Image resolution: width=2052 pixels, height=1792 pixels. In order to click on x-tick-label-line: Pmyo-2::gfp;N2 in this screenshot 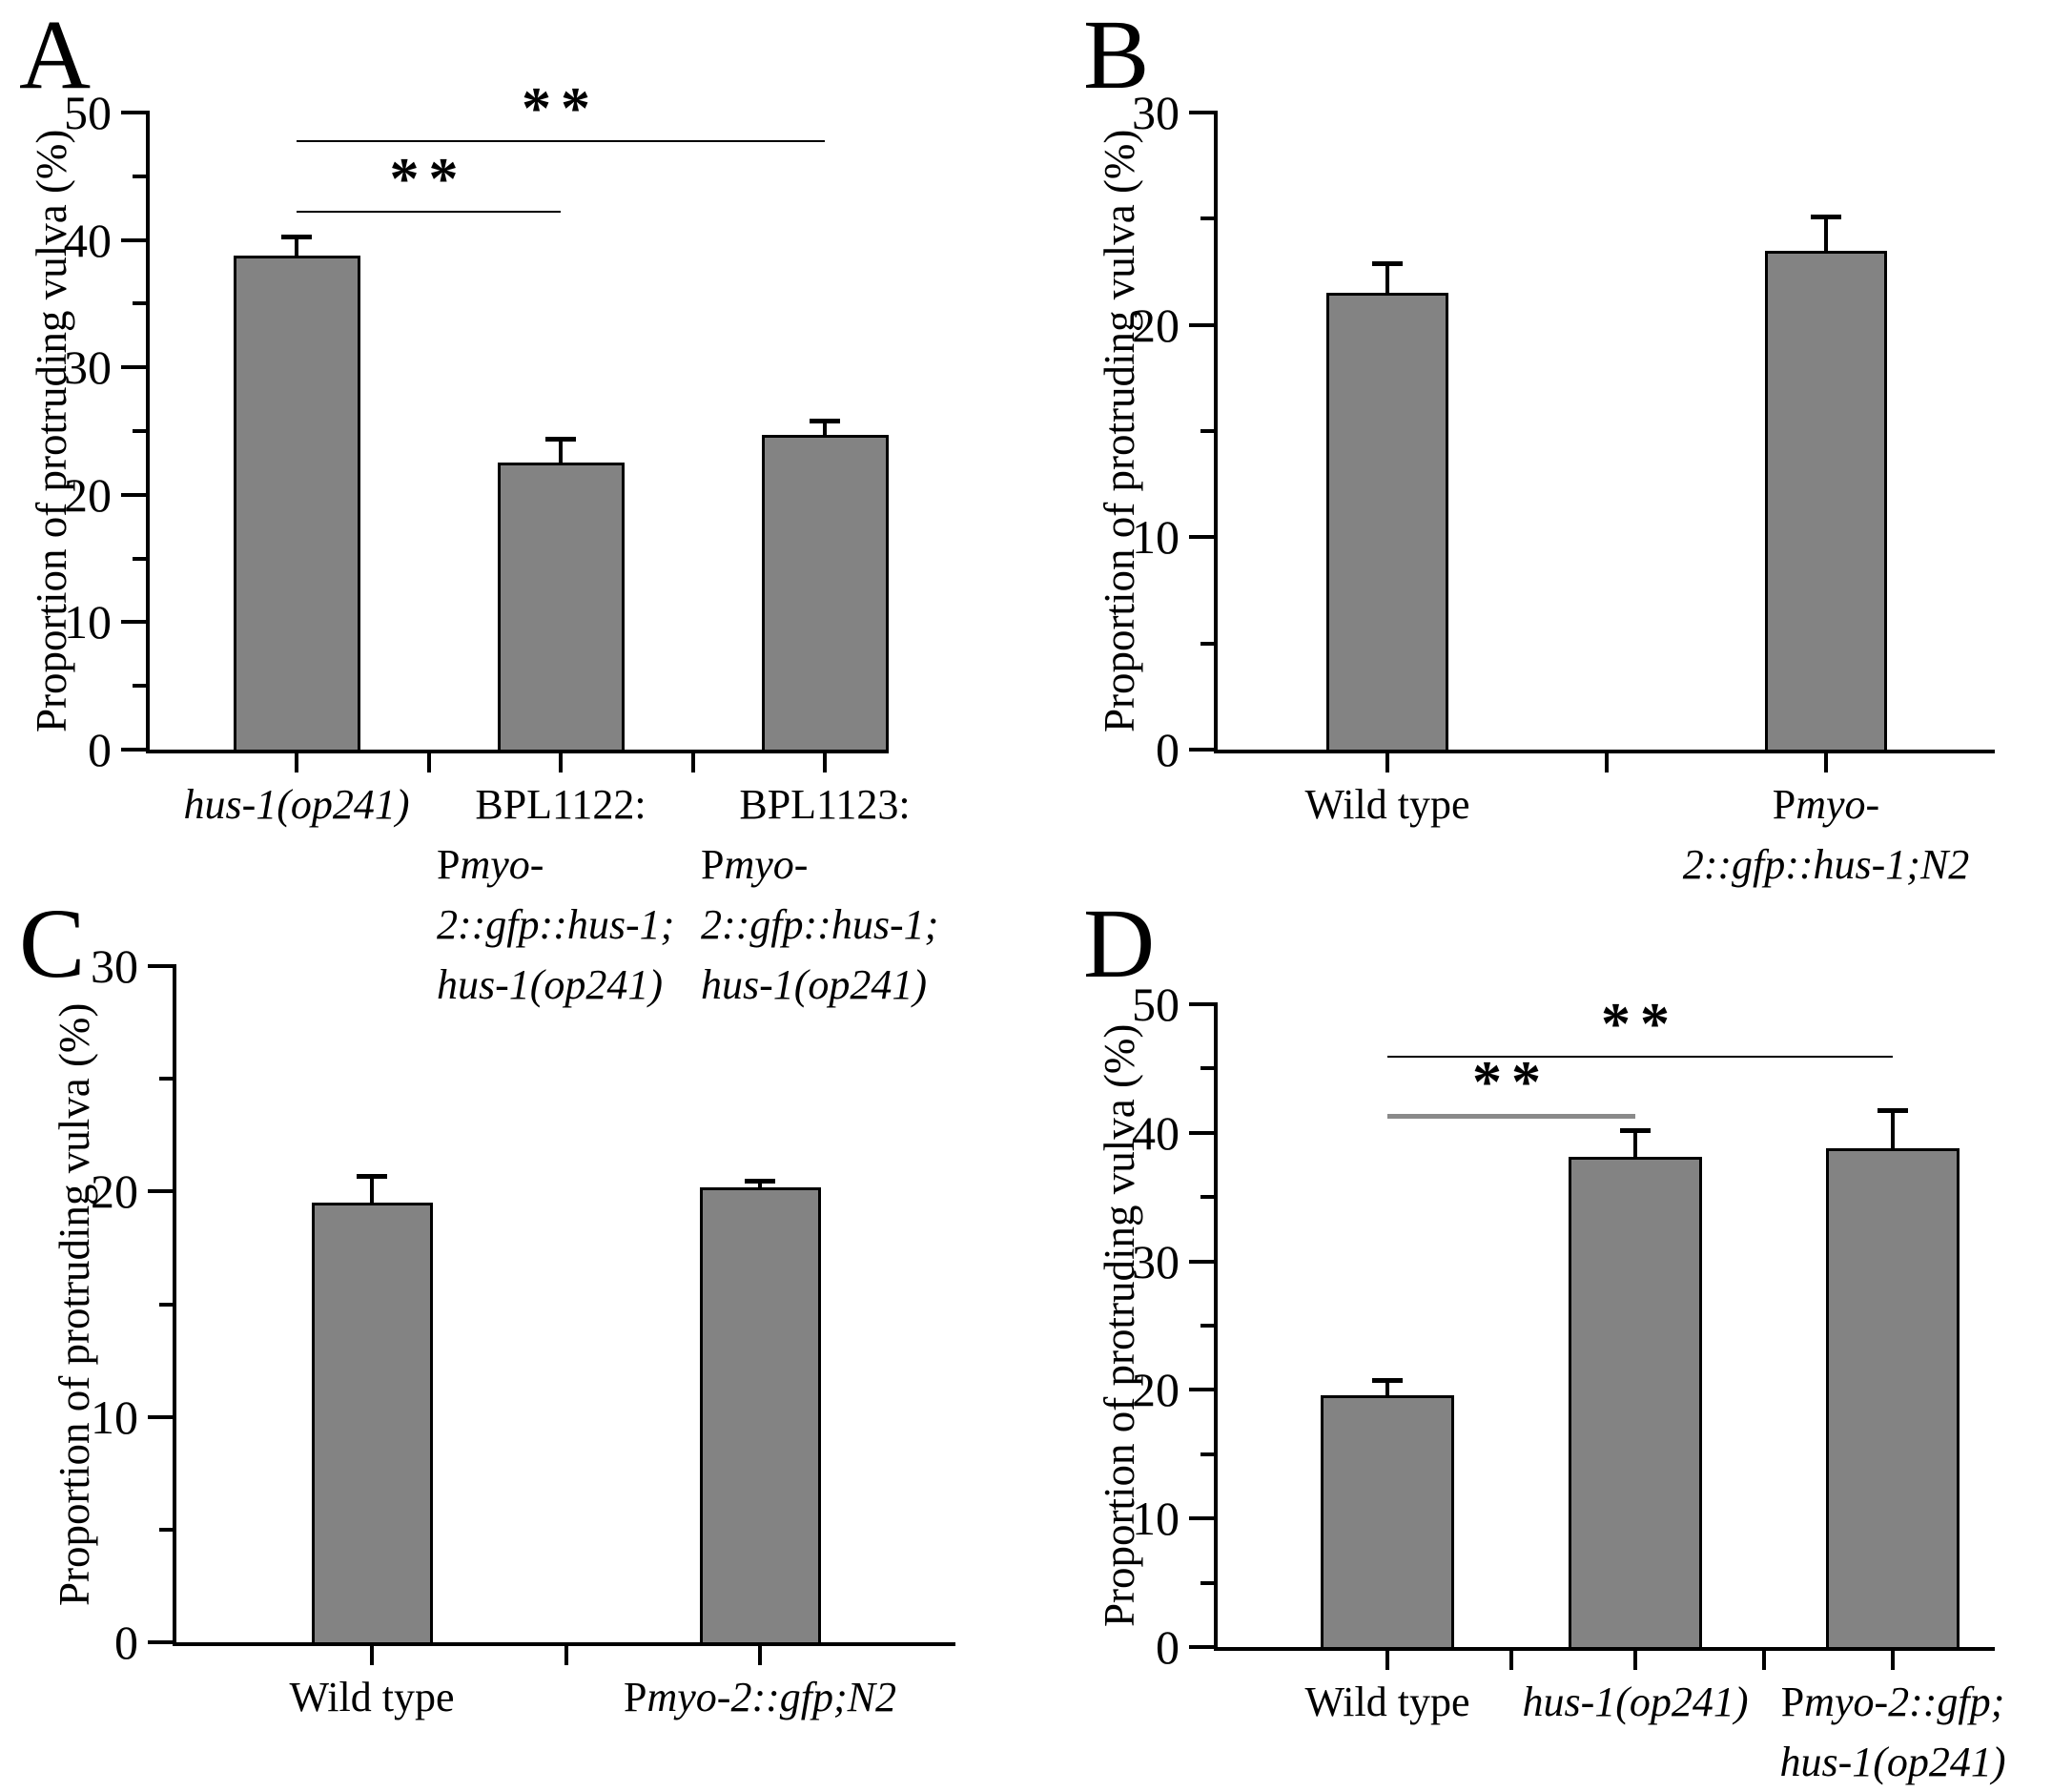, I will do `click(760, 1697)`.